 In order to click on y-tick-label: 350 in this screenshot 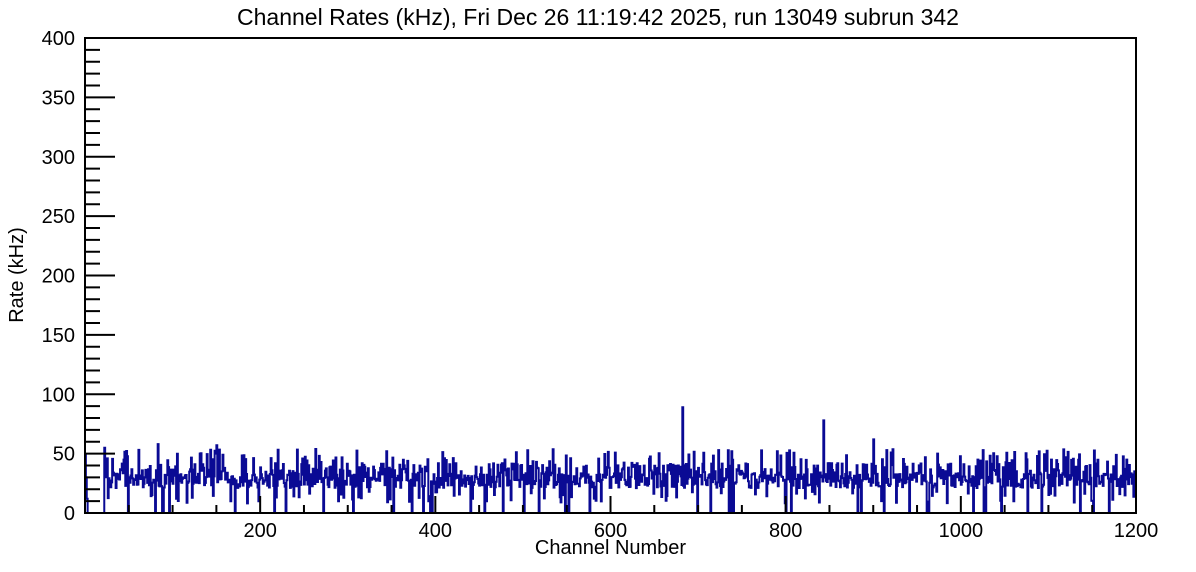, I will do `click(58, 98)`.